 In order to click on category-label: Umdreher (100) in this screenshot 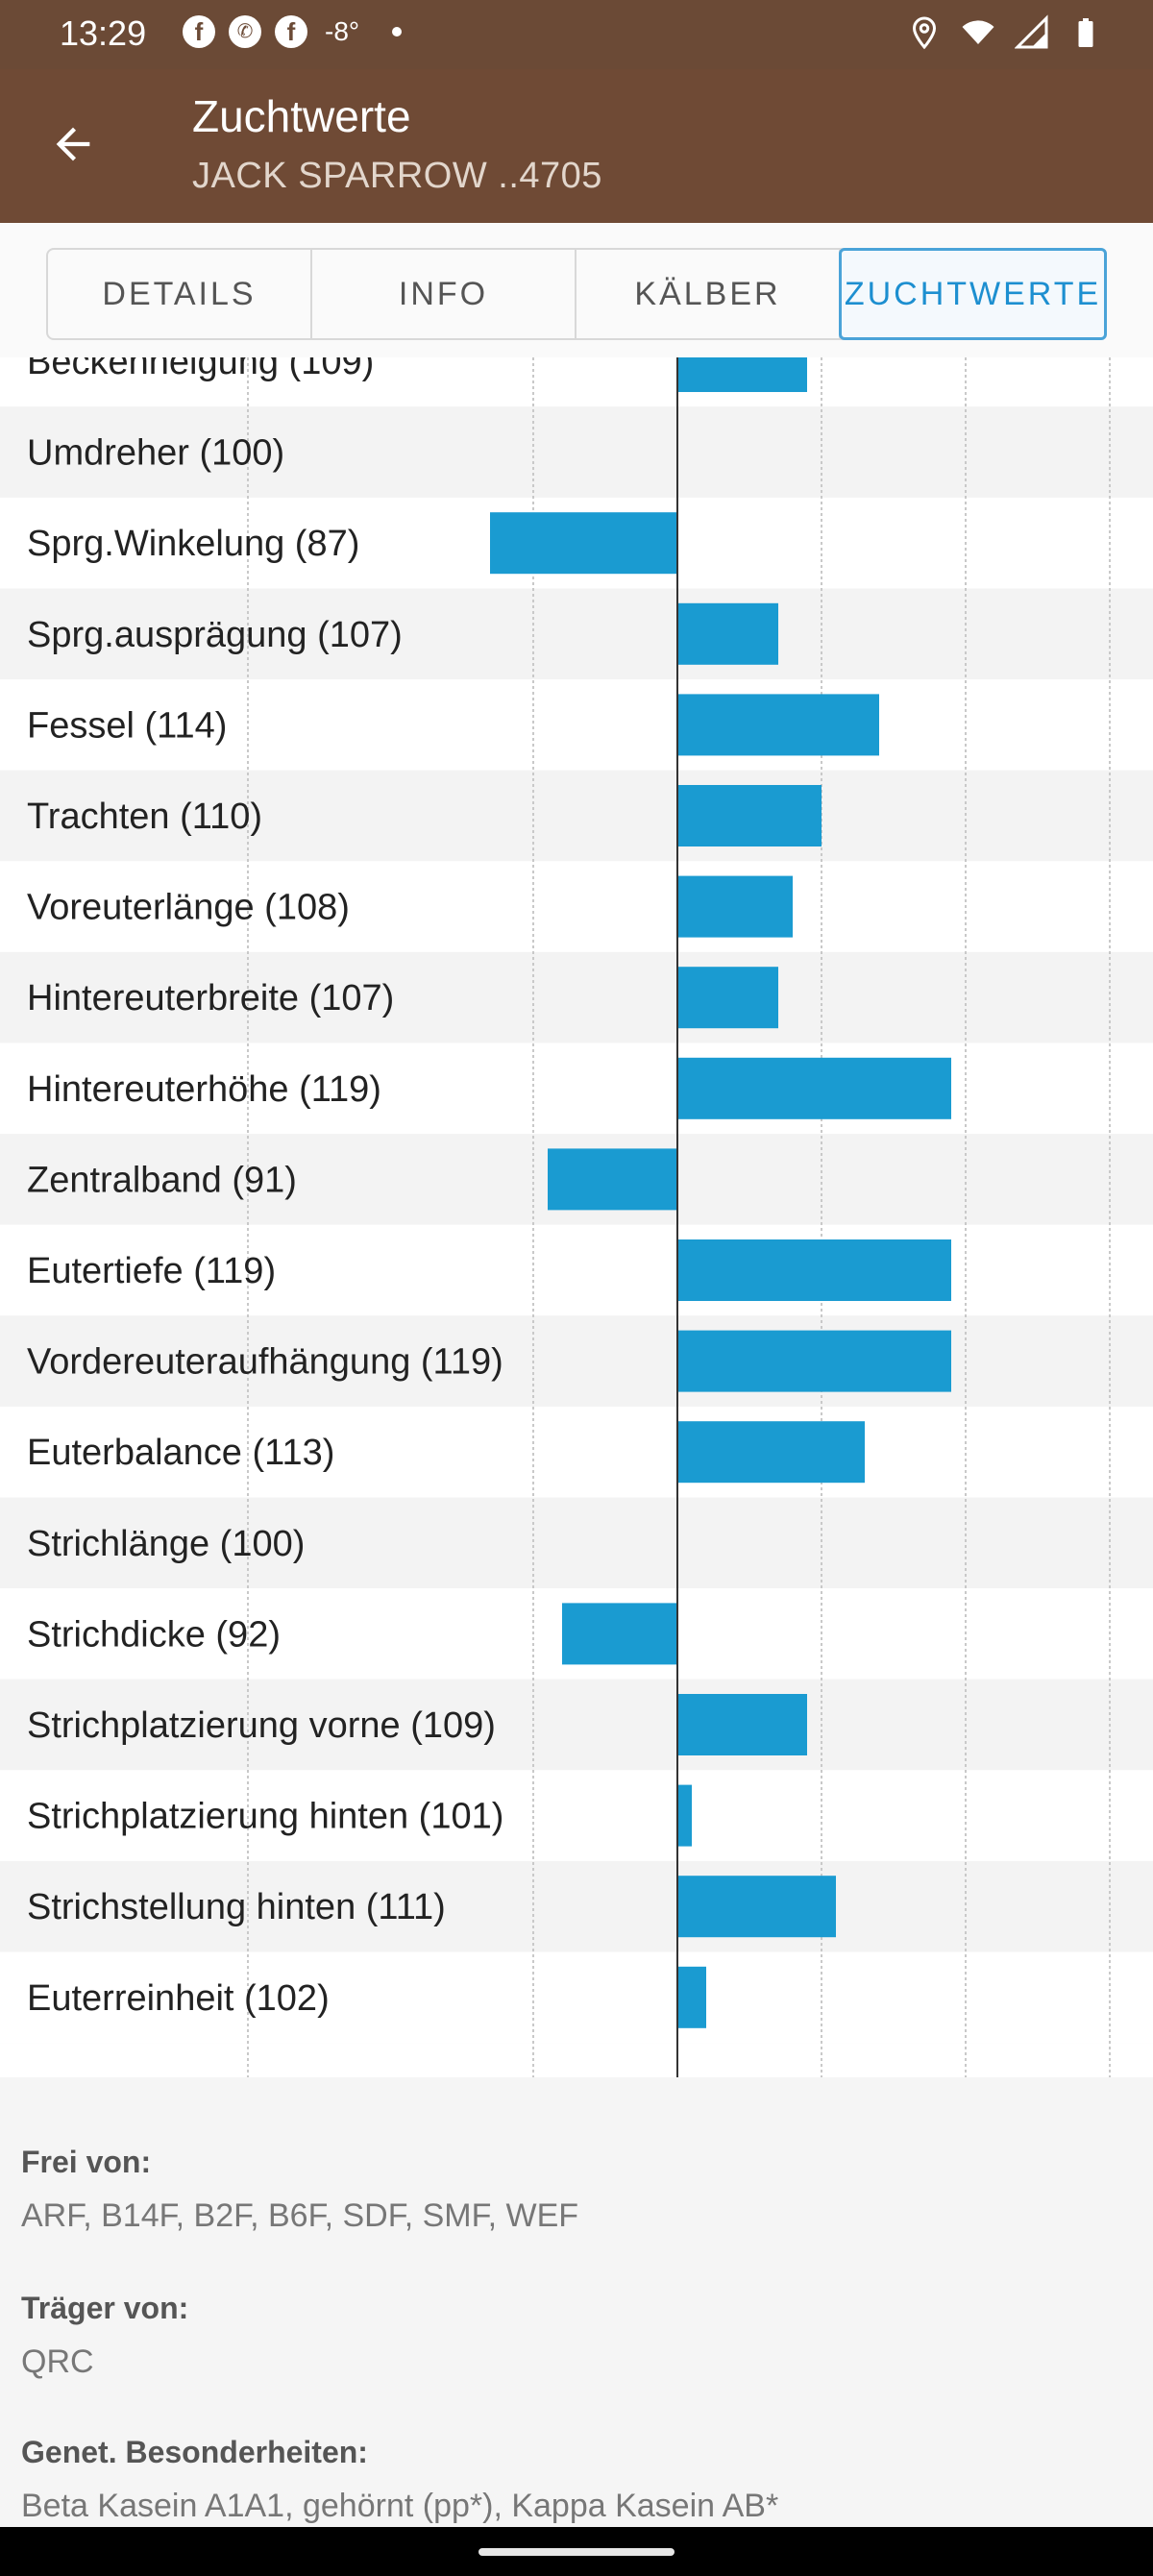, I will do `click(155, 453)`.